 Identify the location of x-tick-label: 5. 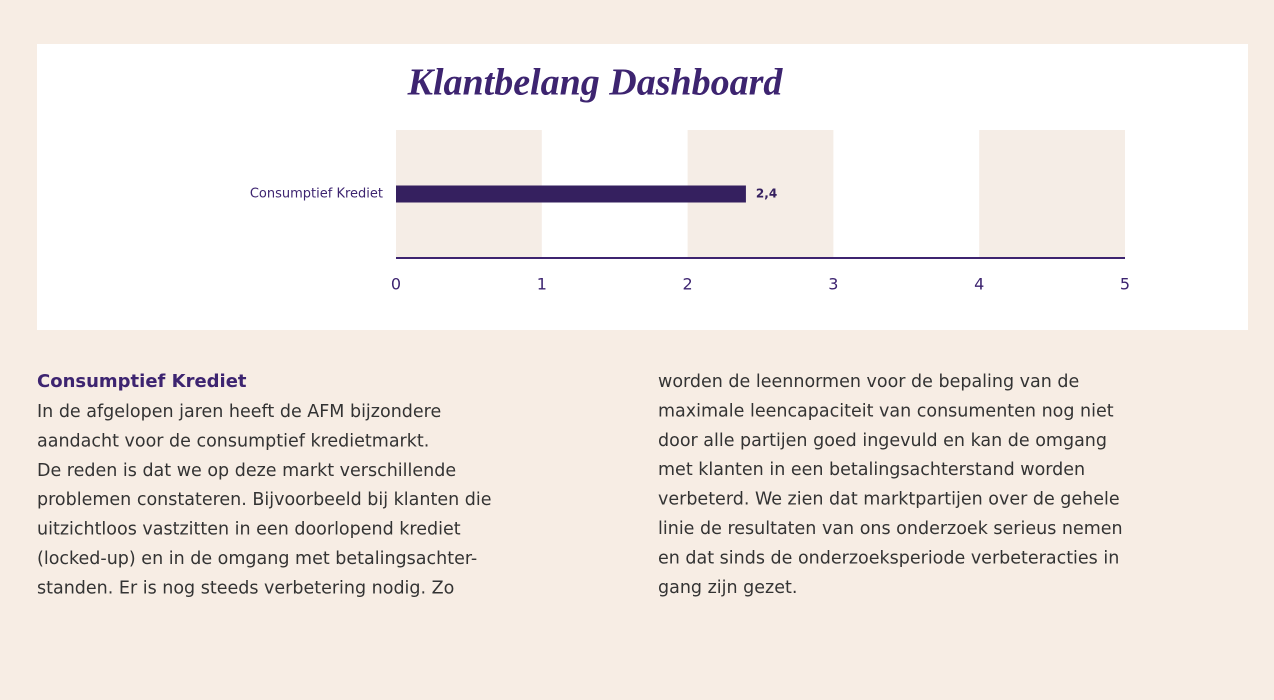
(1125, 284).